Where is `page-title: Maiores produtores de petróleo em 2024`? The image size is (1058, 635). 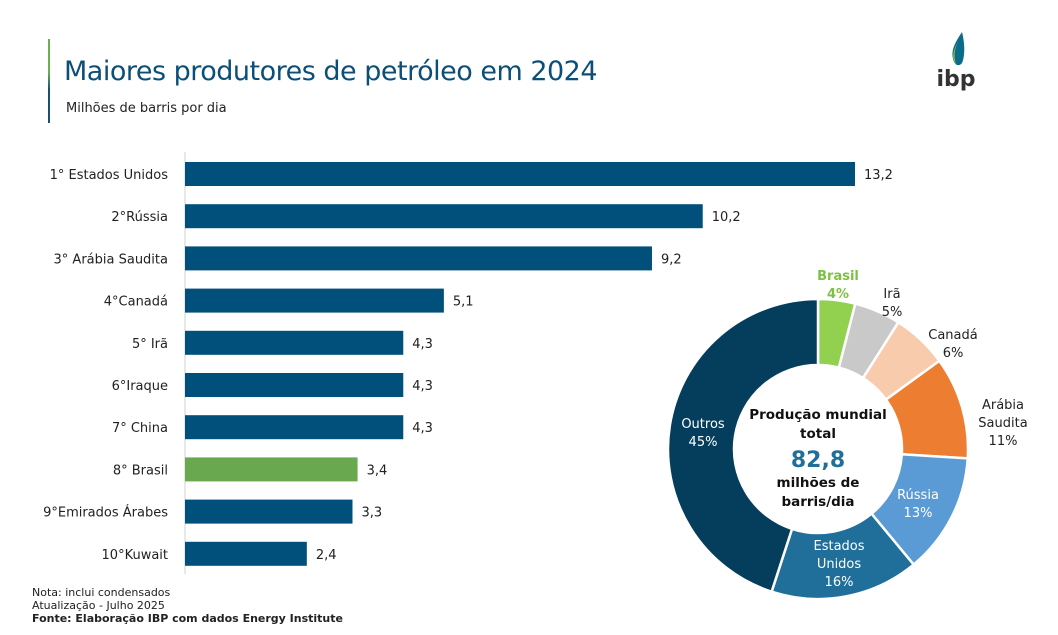
page-title: Maiores produtores de petróleo em 2024 is located at coordinates (331, 71).